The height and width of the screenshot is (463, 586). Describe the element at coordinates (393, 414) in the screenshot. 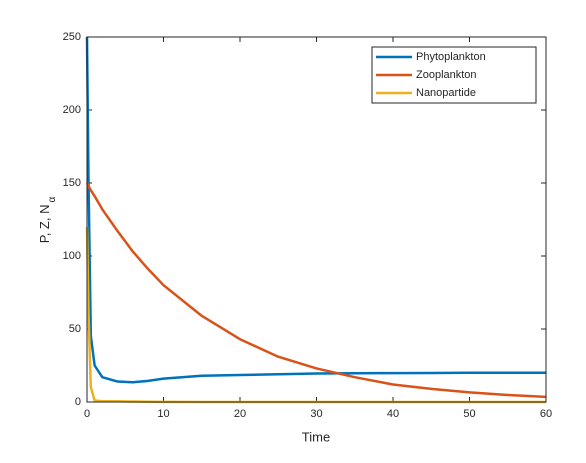

I see `x-tick-label: 40` at that location.